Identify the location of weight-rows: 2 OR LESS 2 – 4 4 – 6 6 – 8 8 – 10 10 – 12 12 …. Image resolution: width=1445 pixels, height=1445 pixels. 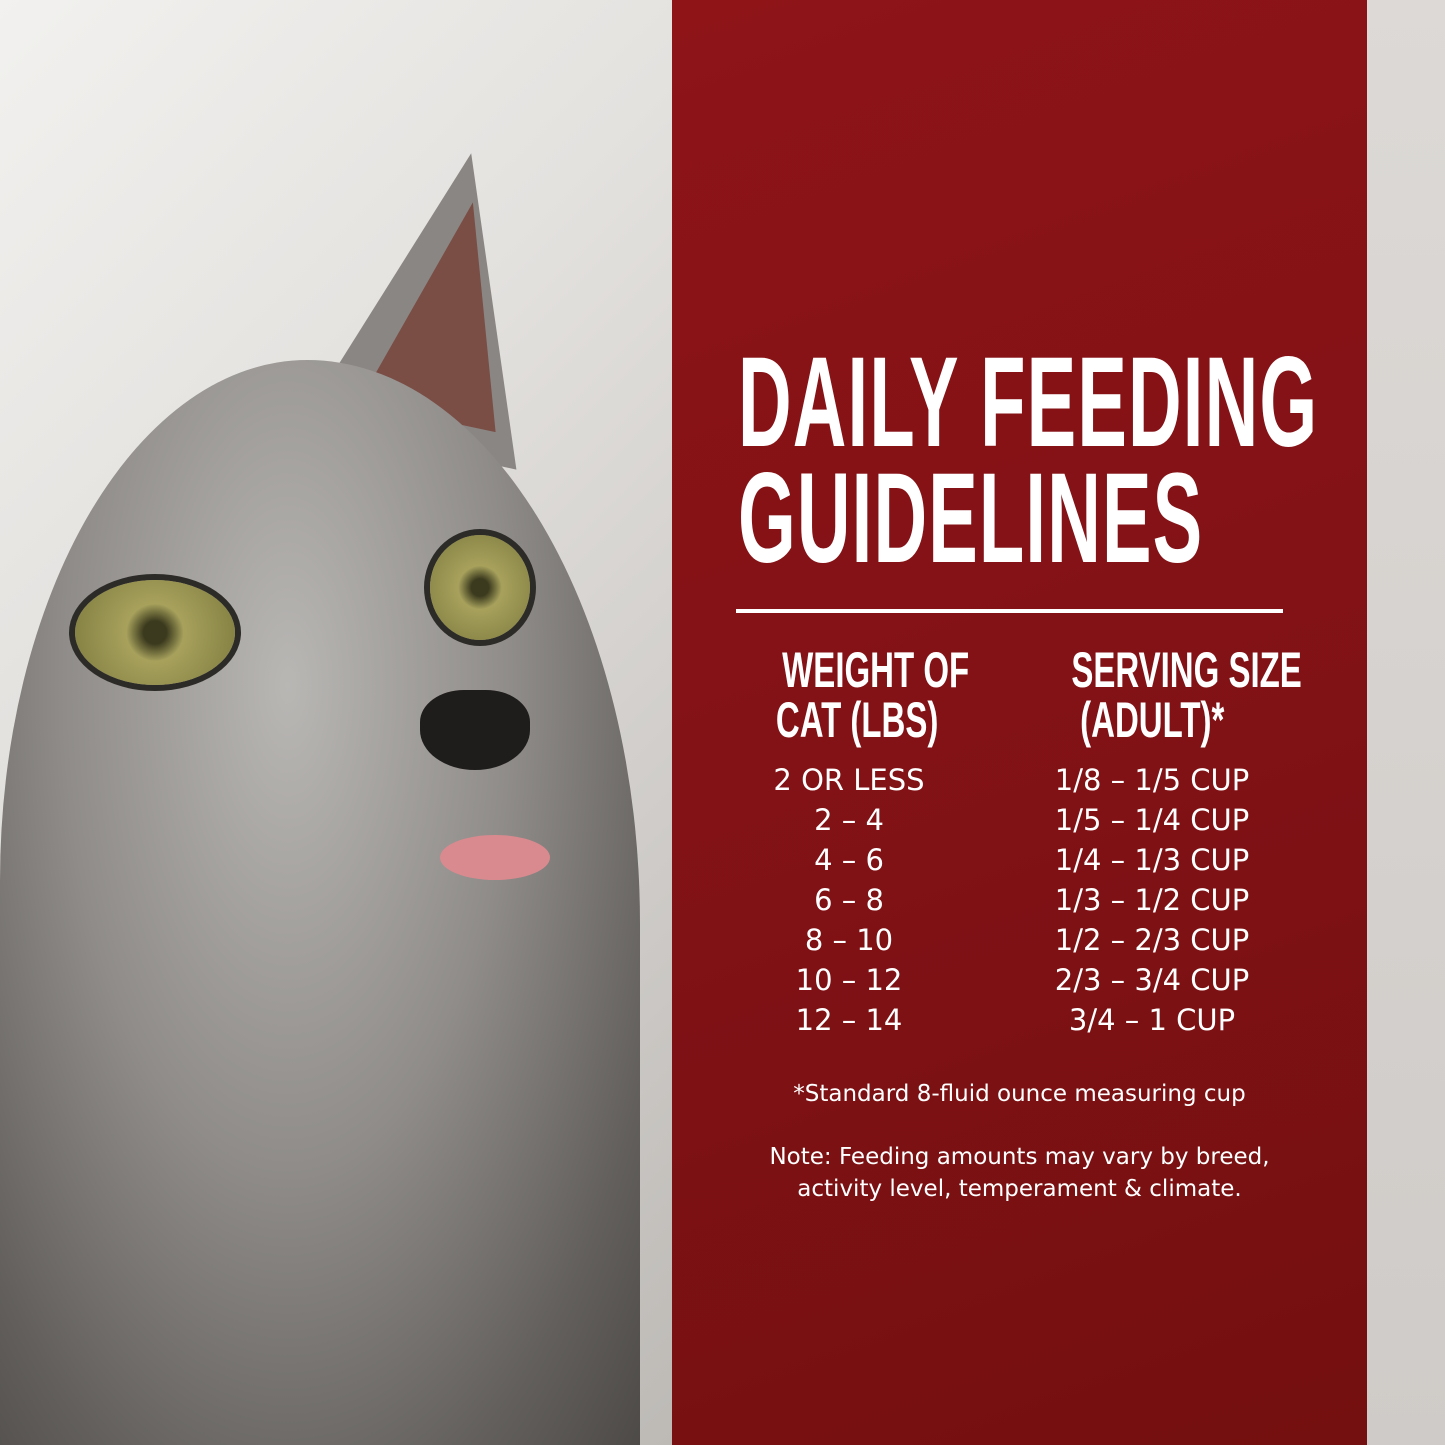
(849, 900).